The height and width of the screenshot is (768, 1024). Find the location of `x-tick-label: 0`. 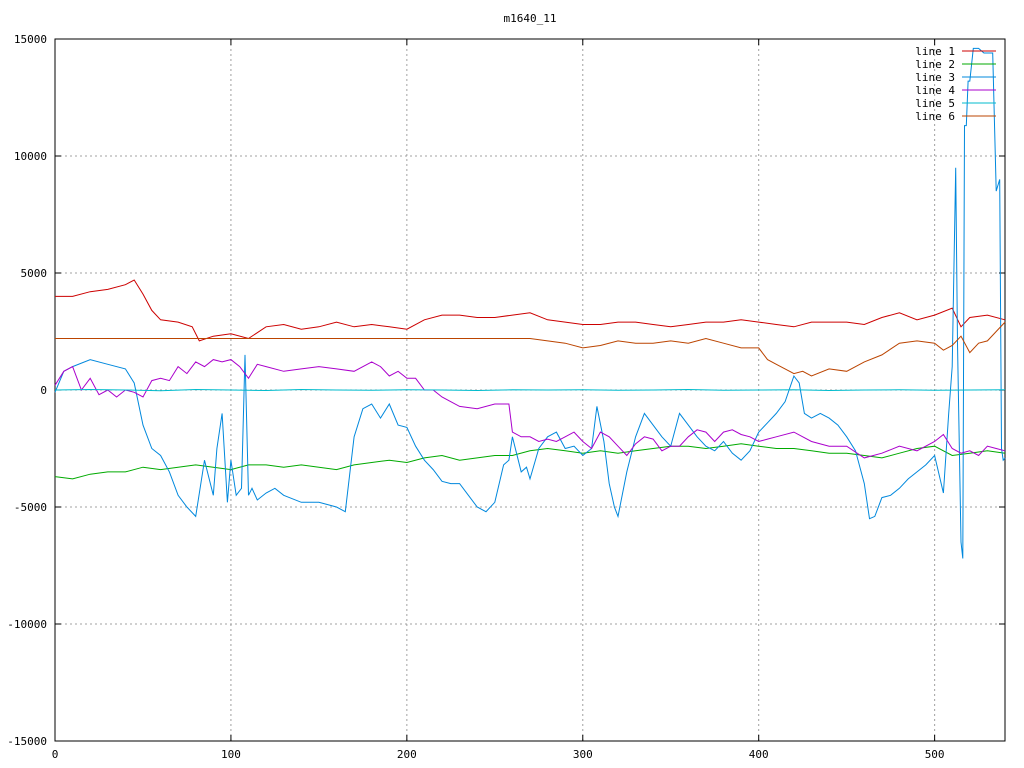

x-tick-label: 0 is located at coordinates (55, 754).